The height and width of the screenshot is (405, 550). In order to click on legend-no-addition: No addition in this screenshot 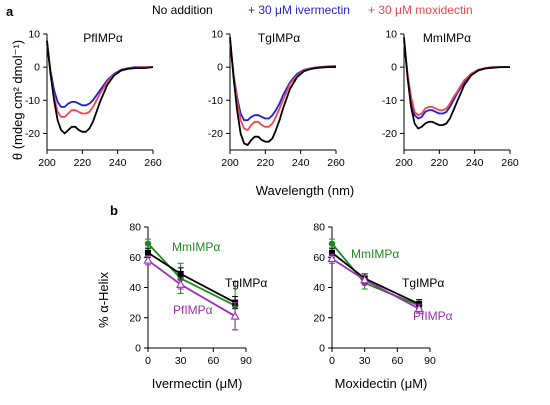, I will do `click(182, 10)`.